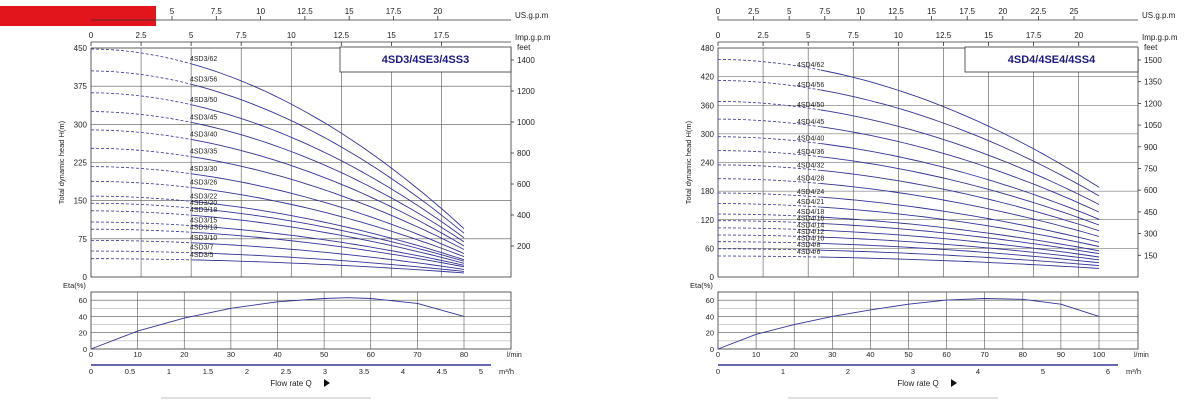 Image resolution: width=1200 pixels, height=411 pixels. What do you see at coordinates (708, 163) in the screenshot?
I see `chart2-head-tick-label: 240` at bounding box center [708, 163].